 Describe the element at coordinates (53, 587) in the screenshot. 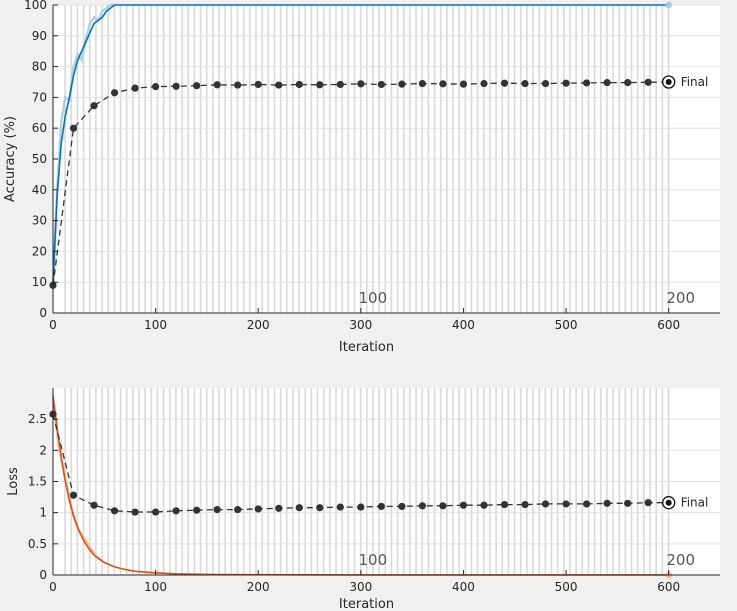

I see `loss-x-tick-label: 0` at that location.